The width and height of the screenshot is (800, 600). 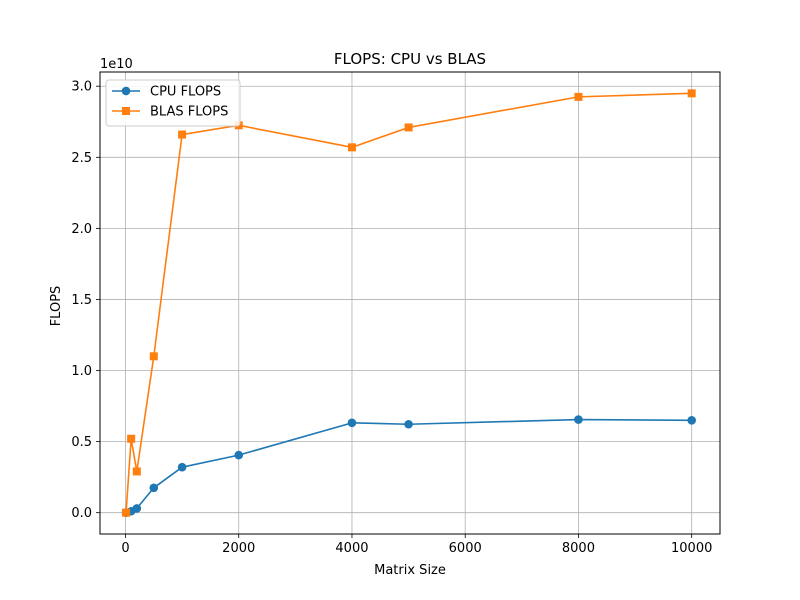 What do you see at coordinates (81, 87) in the screenshot?
I see `y-tick-label: 3.0` at bounding box center [81, 87].